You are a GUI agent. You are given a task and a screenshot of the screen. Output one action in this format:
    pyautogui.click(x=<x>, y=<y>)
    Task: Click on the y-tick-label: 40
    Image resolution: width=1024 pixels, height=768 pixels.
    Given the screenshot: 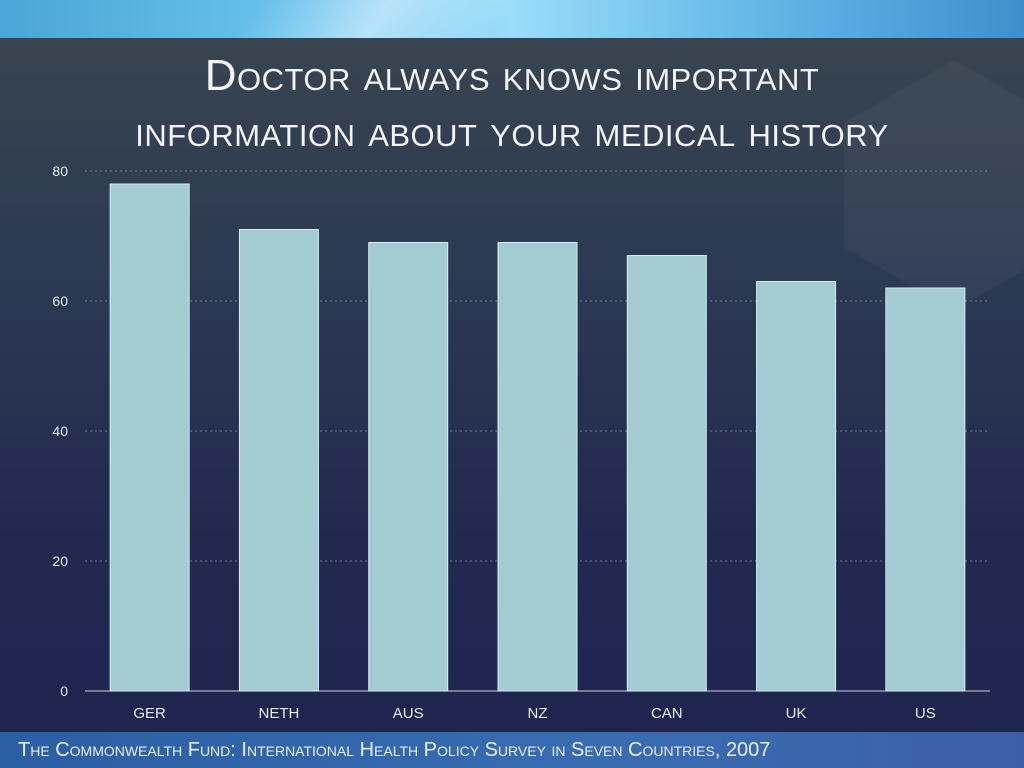 What is the action you would take?
    pyautogui.click(x=60, y=431)
    